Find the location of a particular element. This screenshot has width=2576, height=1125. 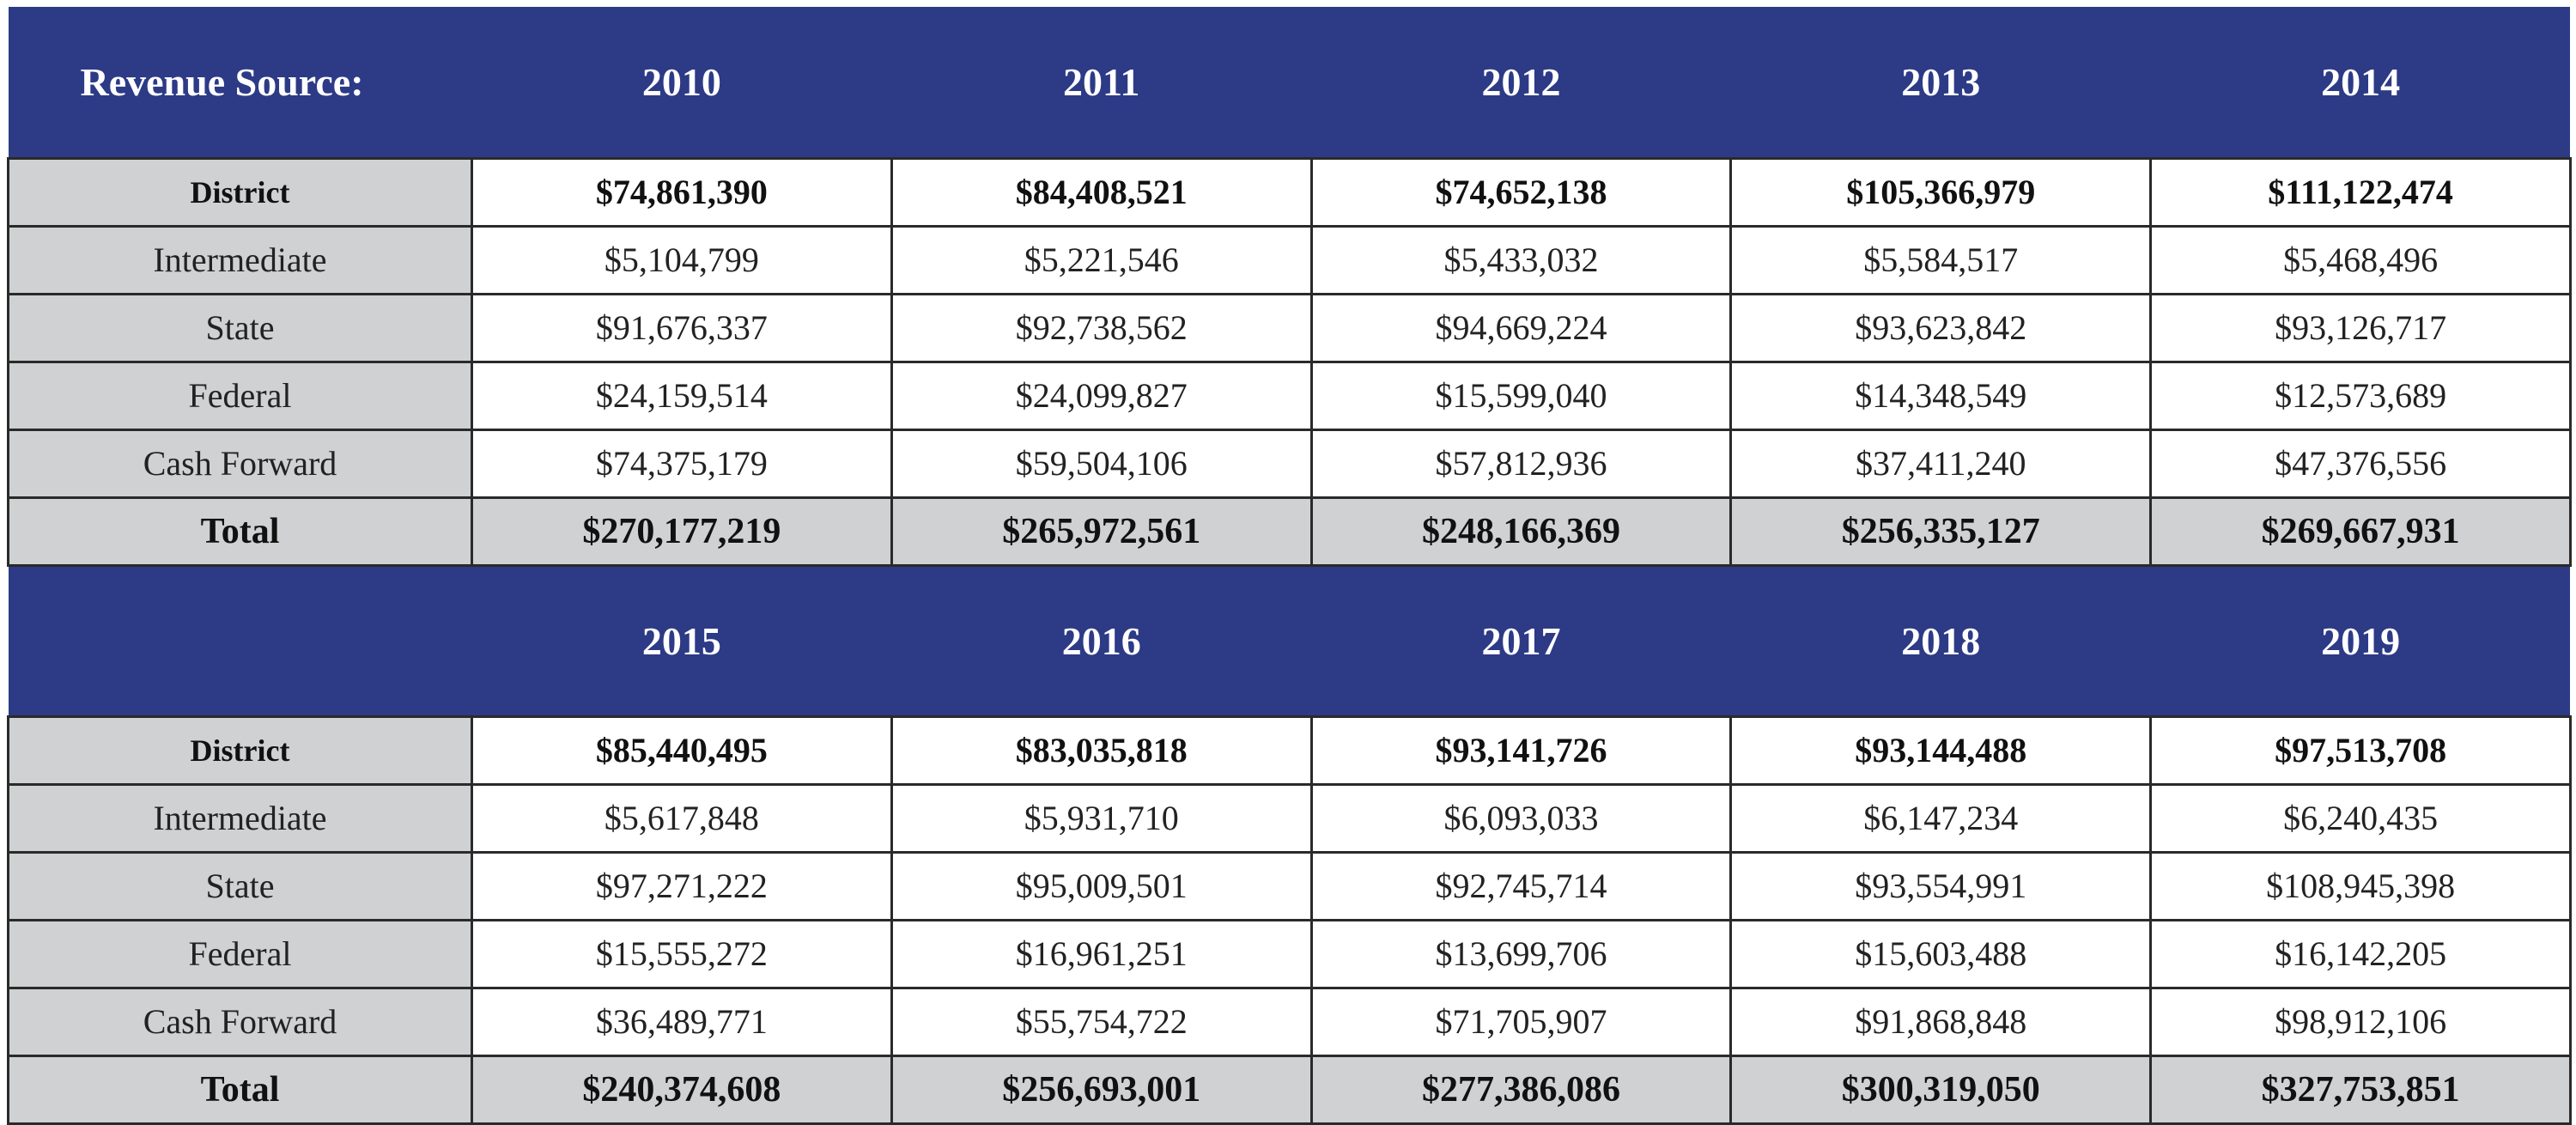

year-header: 2010 is located at coordinates (682, 82).